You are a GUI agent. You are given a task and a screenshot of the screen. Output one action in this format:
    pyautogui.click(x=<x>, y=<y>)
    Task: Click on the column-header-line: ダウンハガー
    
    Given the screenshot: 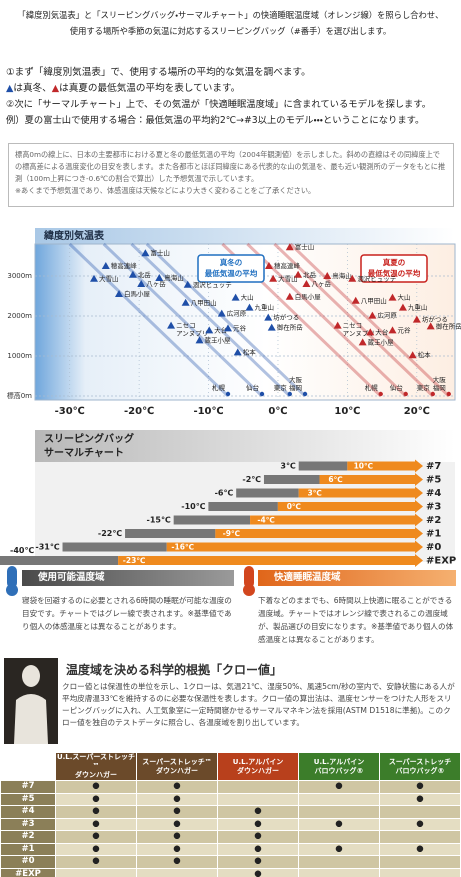 What is the action you would take?
    pyautogui.click(x=258, y=770)
    